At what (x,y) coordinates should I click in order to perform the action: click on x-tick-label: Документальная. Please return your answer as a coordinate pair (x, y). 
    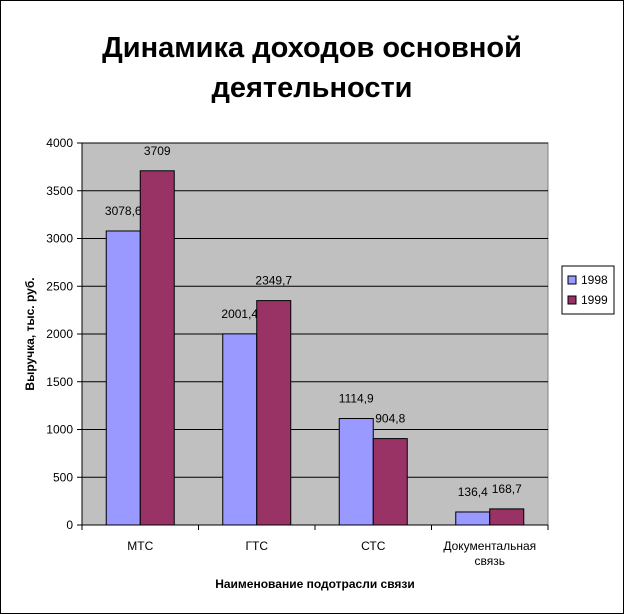
    Looking at the image, I should click on (489, 546).